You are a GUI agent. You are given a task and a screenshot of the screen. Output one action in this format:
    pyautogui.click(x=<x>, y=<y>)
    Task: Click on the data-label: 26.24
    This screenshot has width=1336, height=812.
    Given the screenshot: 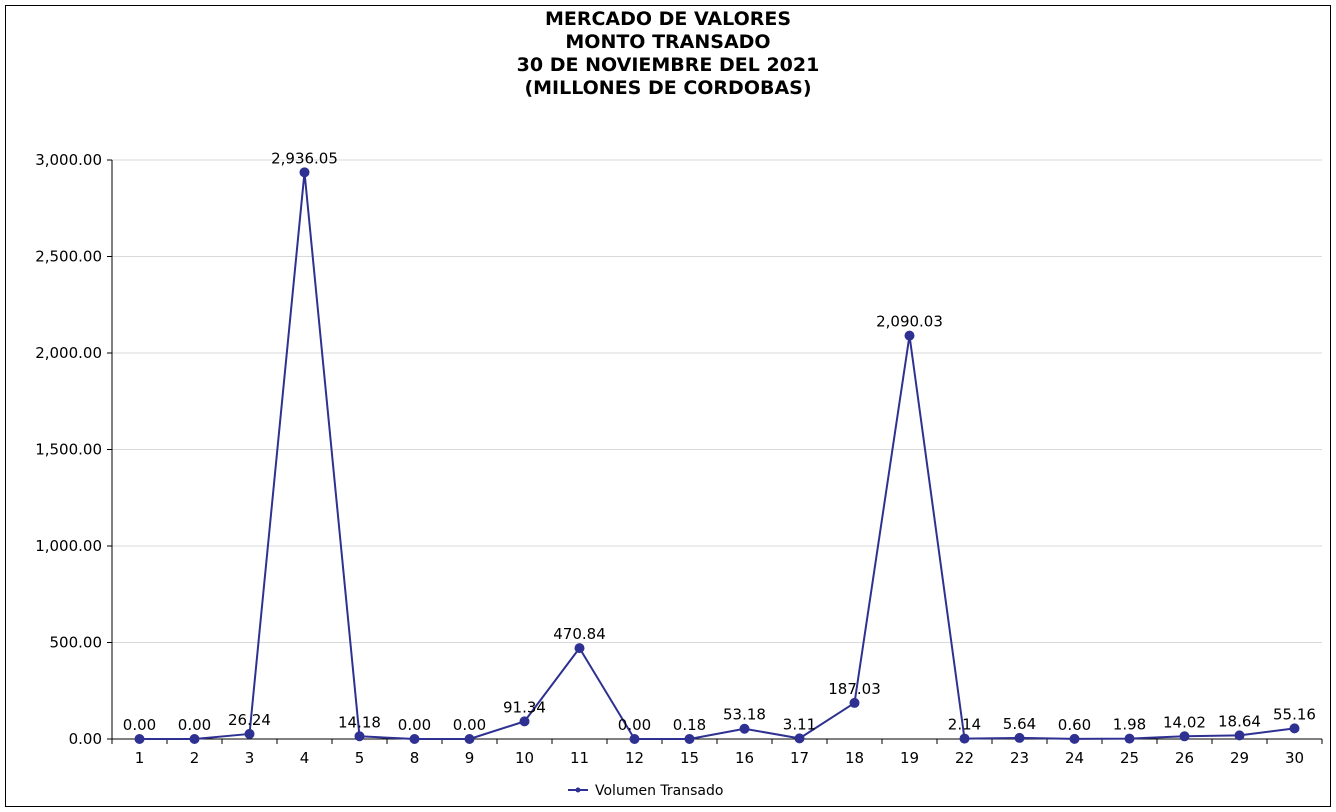 What is the action you would take?
    pyautogui.click(x=249, y=720)
    